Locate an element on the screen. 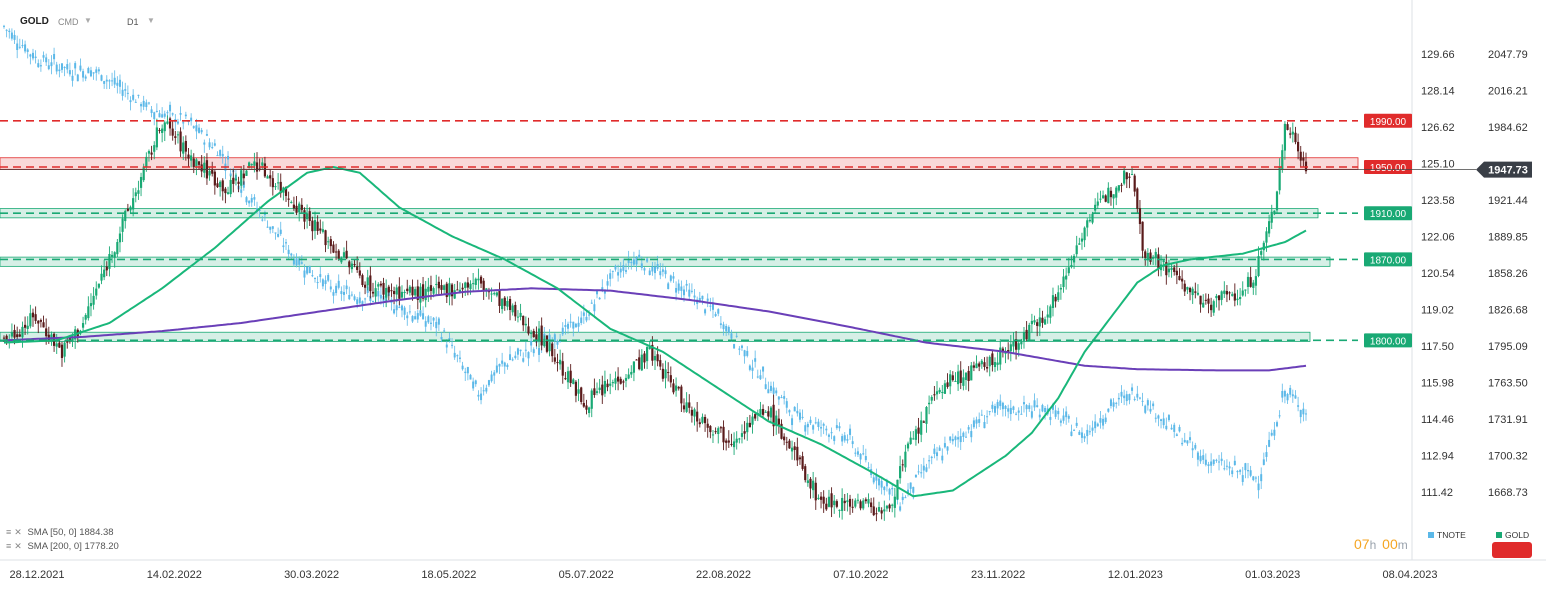 This screenshot has height=590, width=1546. level-badge-1950.00 is located at coordinates (1388, 166).